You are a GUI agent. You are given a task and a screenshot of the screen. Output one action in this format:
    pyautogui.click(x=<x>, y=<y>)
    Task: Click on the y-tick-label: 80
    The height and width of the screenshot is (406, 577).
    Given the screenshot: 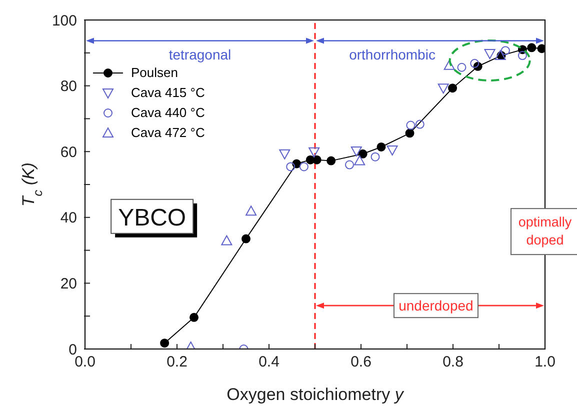 What is the action you would take?
    pyautogui.click(x=68, y=87)
    